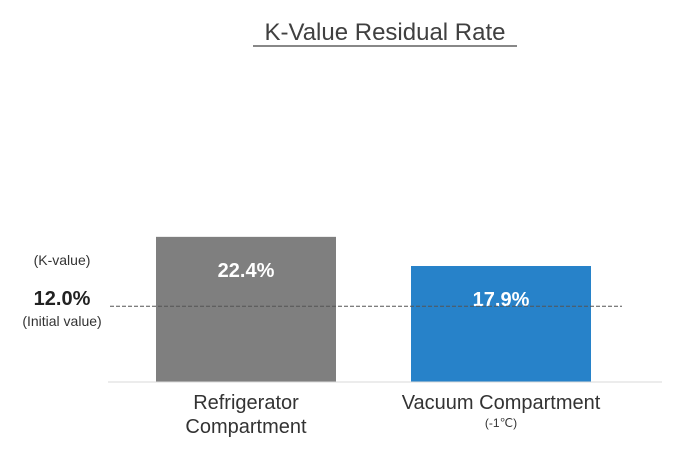  I want to click on category-label-1-line-2: Compartment, so click(246, 427).